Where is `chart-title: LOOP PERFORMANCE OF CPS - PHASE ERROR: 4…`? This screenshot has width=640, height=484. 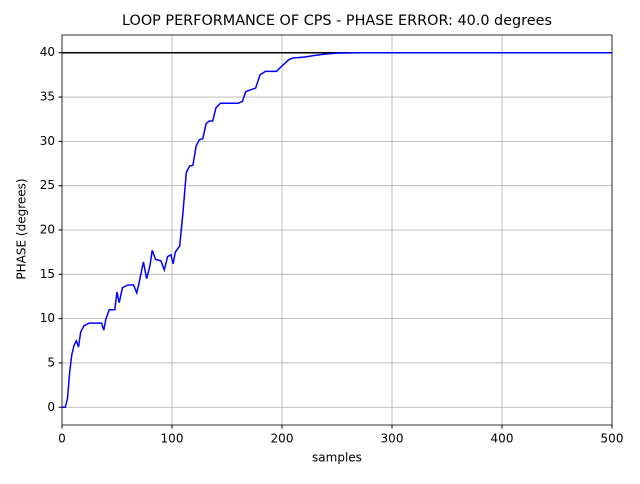
chart-title: LOOP PERFORMANCE OF CPS - PHASE ERROR: 4… is located at coordinates (337, 21).